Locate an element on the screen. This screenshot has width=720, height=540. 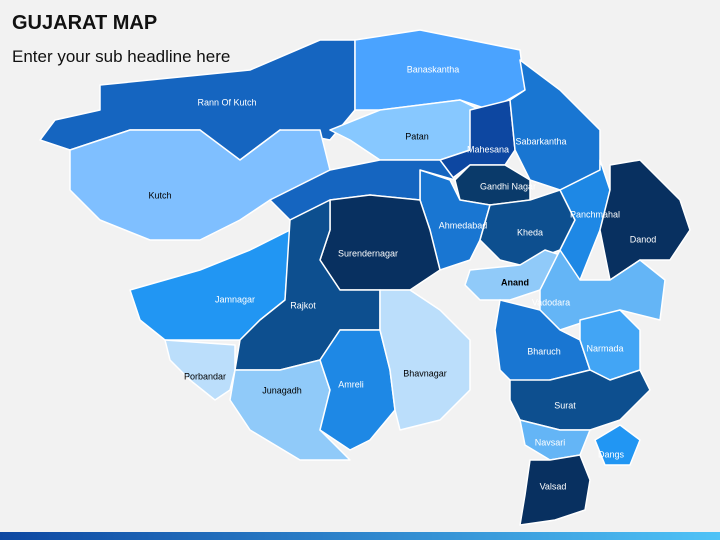
region-label: Mahesana is located at coordinates (488, 149).